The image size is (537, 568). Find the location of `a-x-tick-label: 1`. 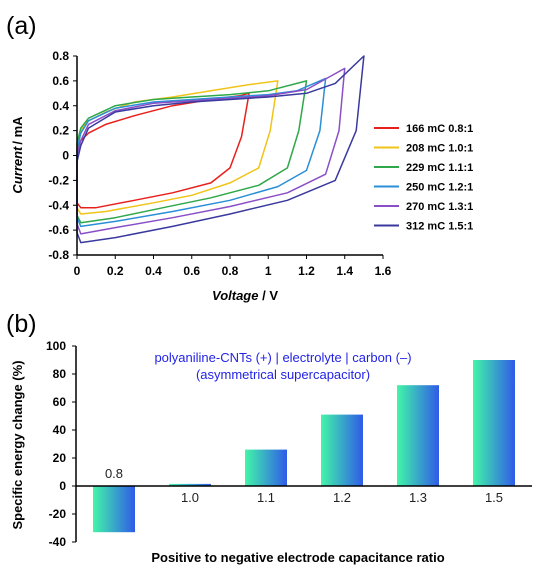

a-x-tick-label: 1 is located at coordinates (268, 271).